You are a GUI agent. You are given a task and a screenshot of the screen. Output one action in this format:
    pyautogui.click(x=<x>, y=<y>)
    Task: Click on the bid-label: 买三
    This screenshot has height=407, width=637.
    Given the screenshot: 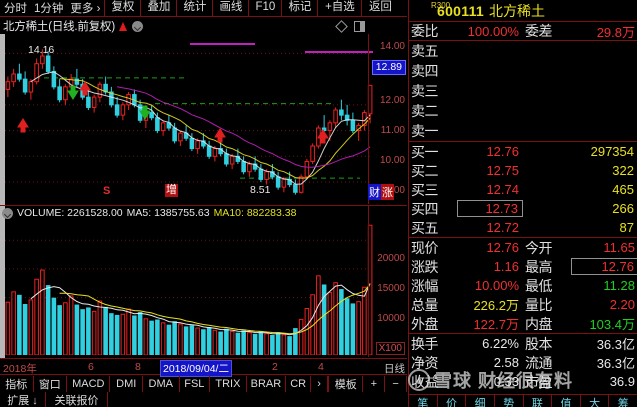 What is the action you would take?
    pyautogui.click(x=425, y=189)
    